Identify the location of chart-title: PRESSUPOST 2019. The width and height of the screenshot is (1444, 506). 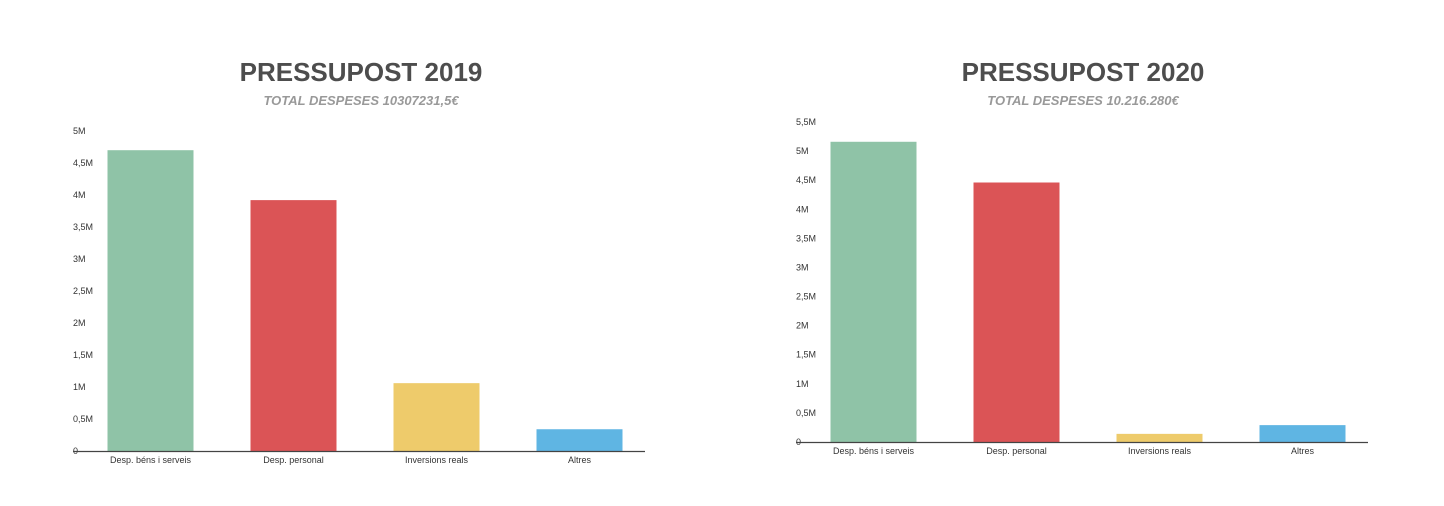
(361, 72).